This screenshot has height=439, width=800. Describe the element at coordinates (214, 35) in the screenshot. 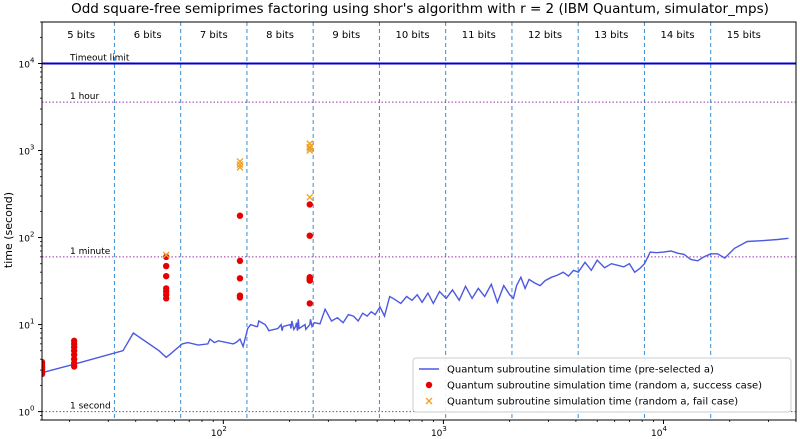

I see `bit-range-label: 7 bits` at that location.